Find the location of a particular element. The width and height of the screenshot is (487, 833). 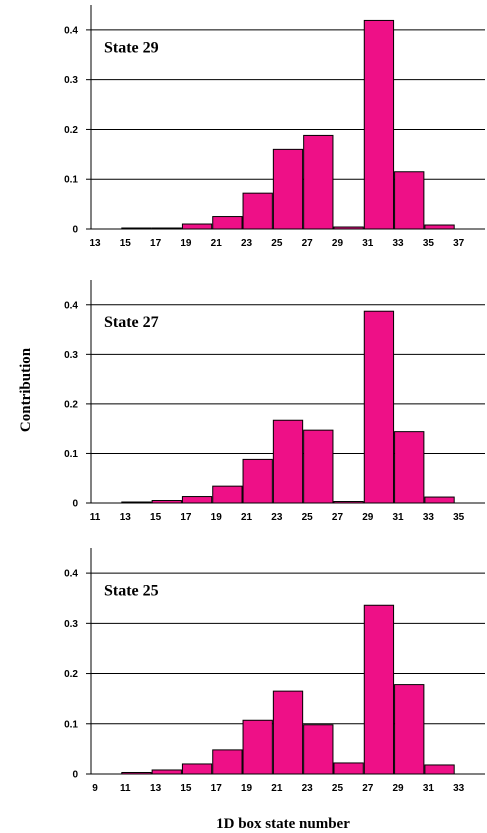

y-axis-title: Contribution is located at coordinates (26, 389).